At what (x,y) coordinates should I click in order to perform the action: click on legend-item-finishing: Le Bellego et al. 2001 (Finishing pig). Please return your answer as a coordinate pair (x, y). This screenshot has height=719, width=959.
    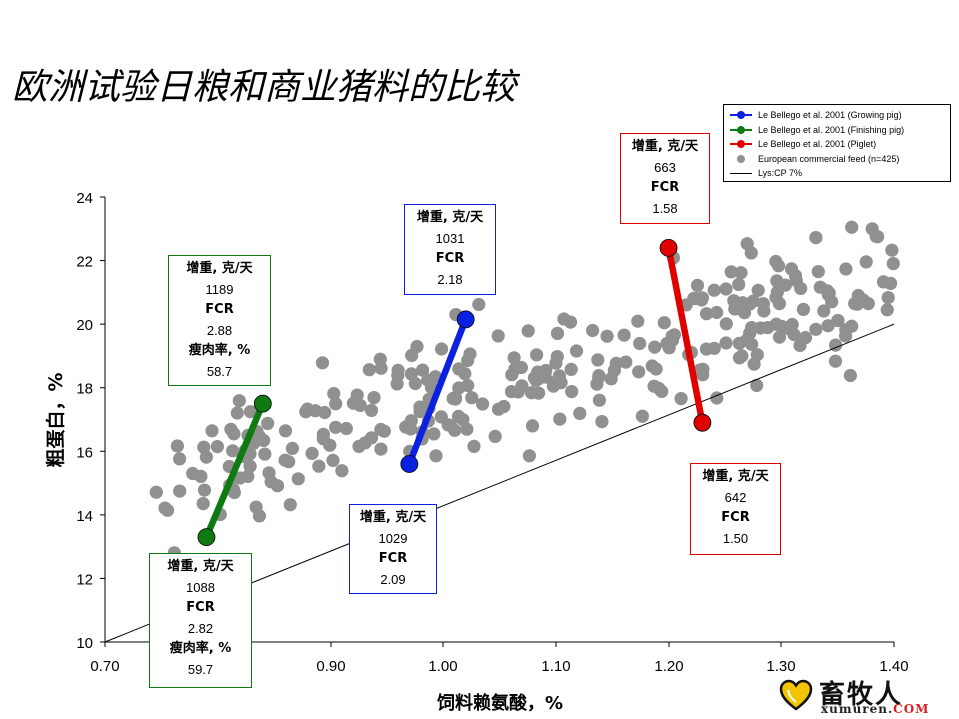
    Looking at the image, I should click on (837, 130).